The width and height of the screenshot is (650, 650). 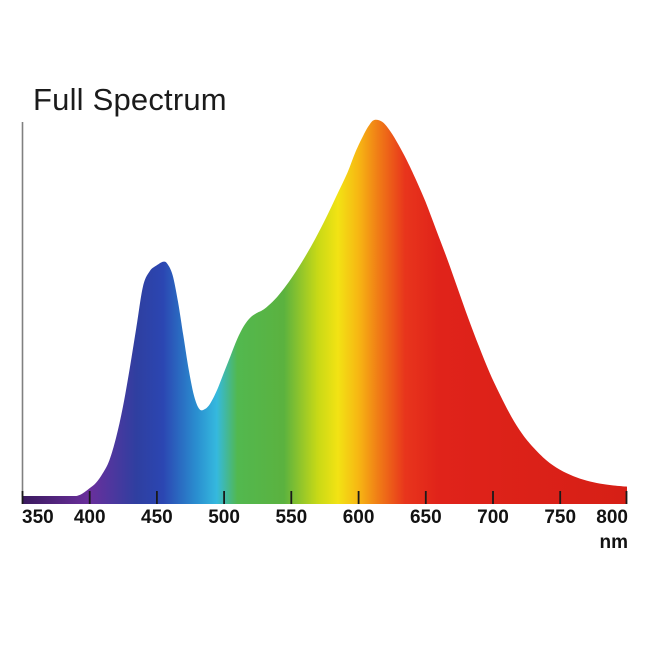 I want to click on x-tick-label-750: 750, so click(x=560, y=517).